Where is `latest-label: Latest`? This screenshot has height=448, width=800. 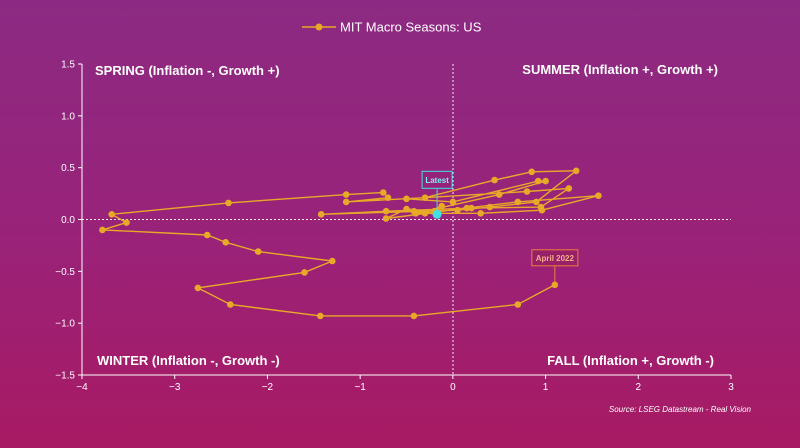
latest-label: Latest is located at coordinates (437, 180).